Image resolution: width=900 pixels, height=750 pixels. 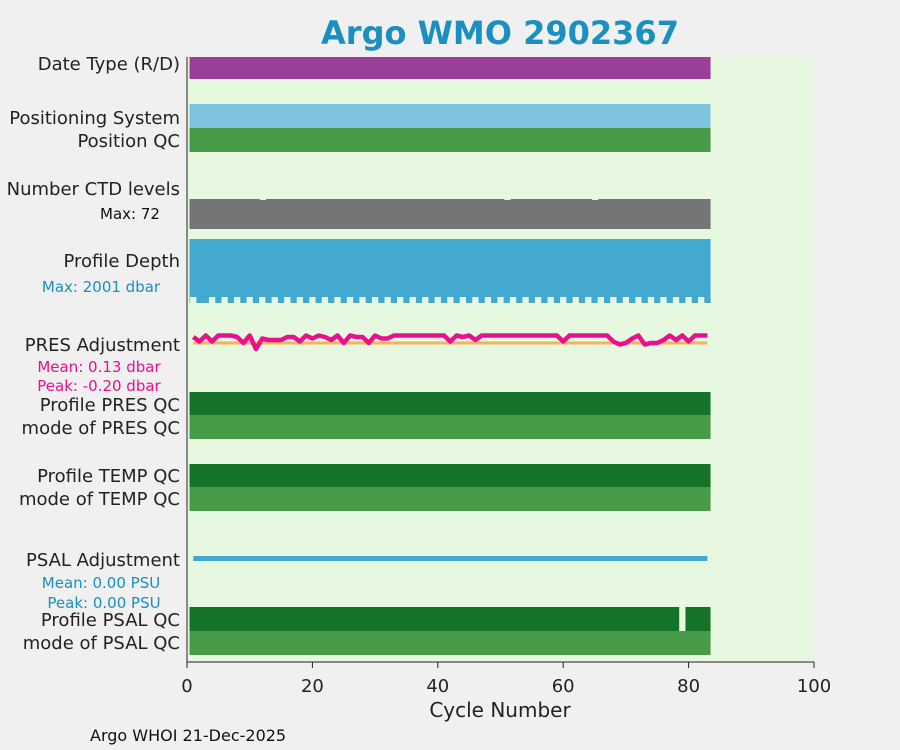 I want to click on x-tick-label: 100, so click(x=814, y=686).